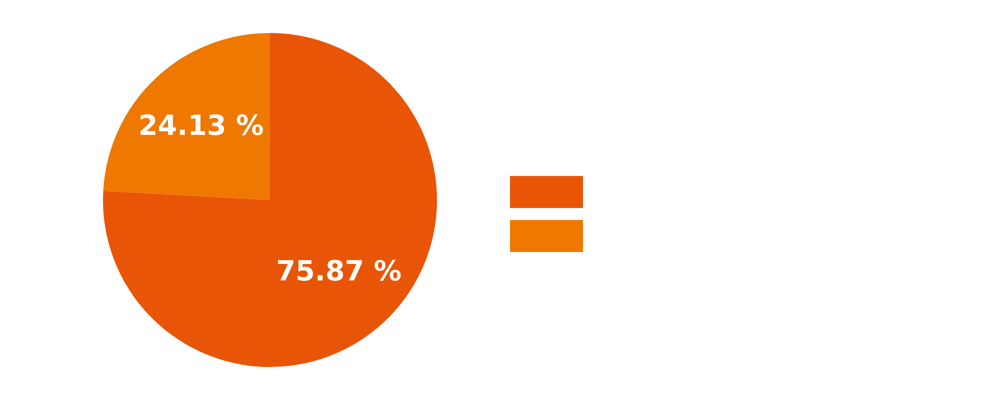 This screenshot has height=400, width=1000. What do you see at coordinates (339, 270) in the screenshot?
I see `data-label: 75.87 %` at bounding box center [339, 270].